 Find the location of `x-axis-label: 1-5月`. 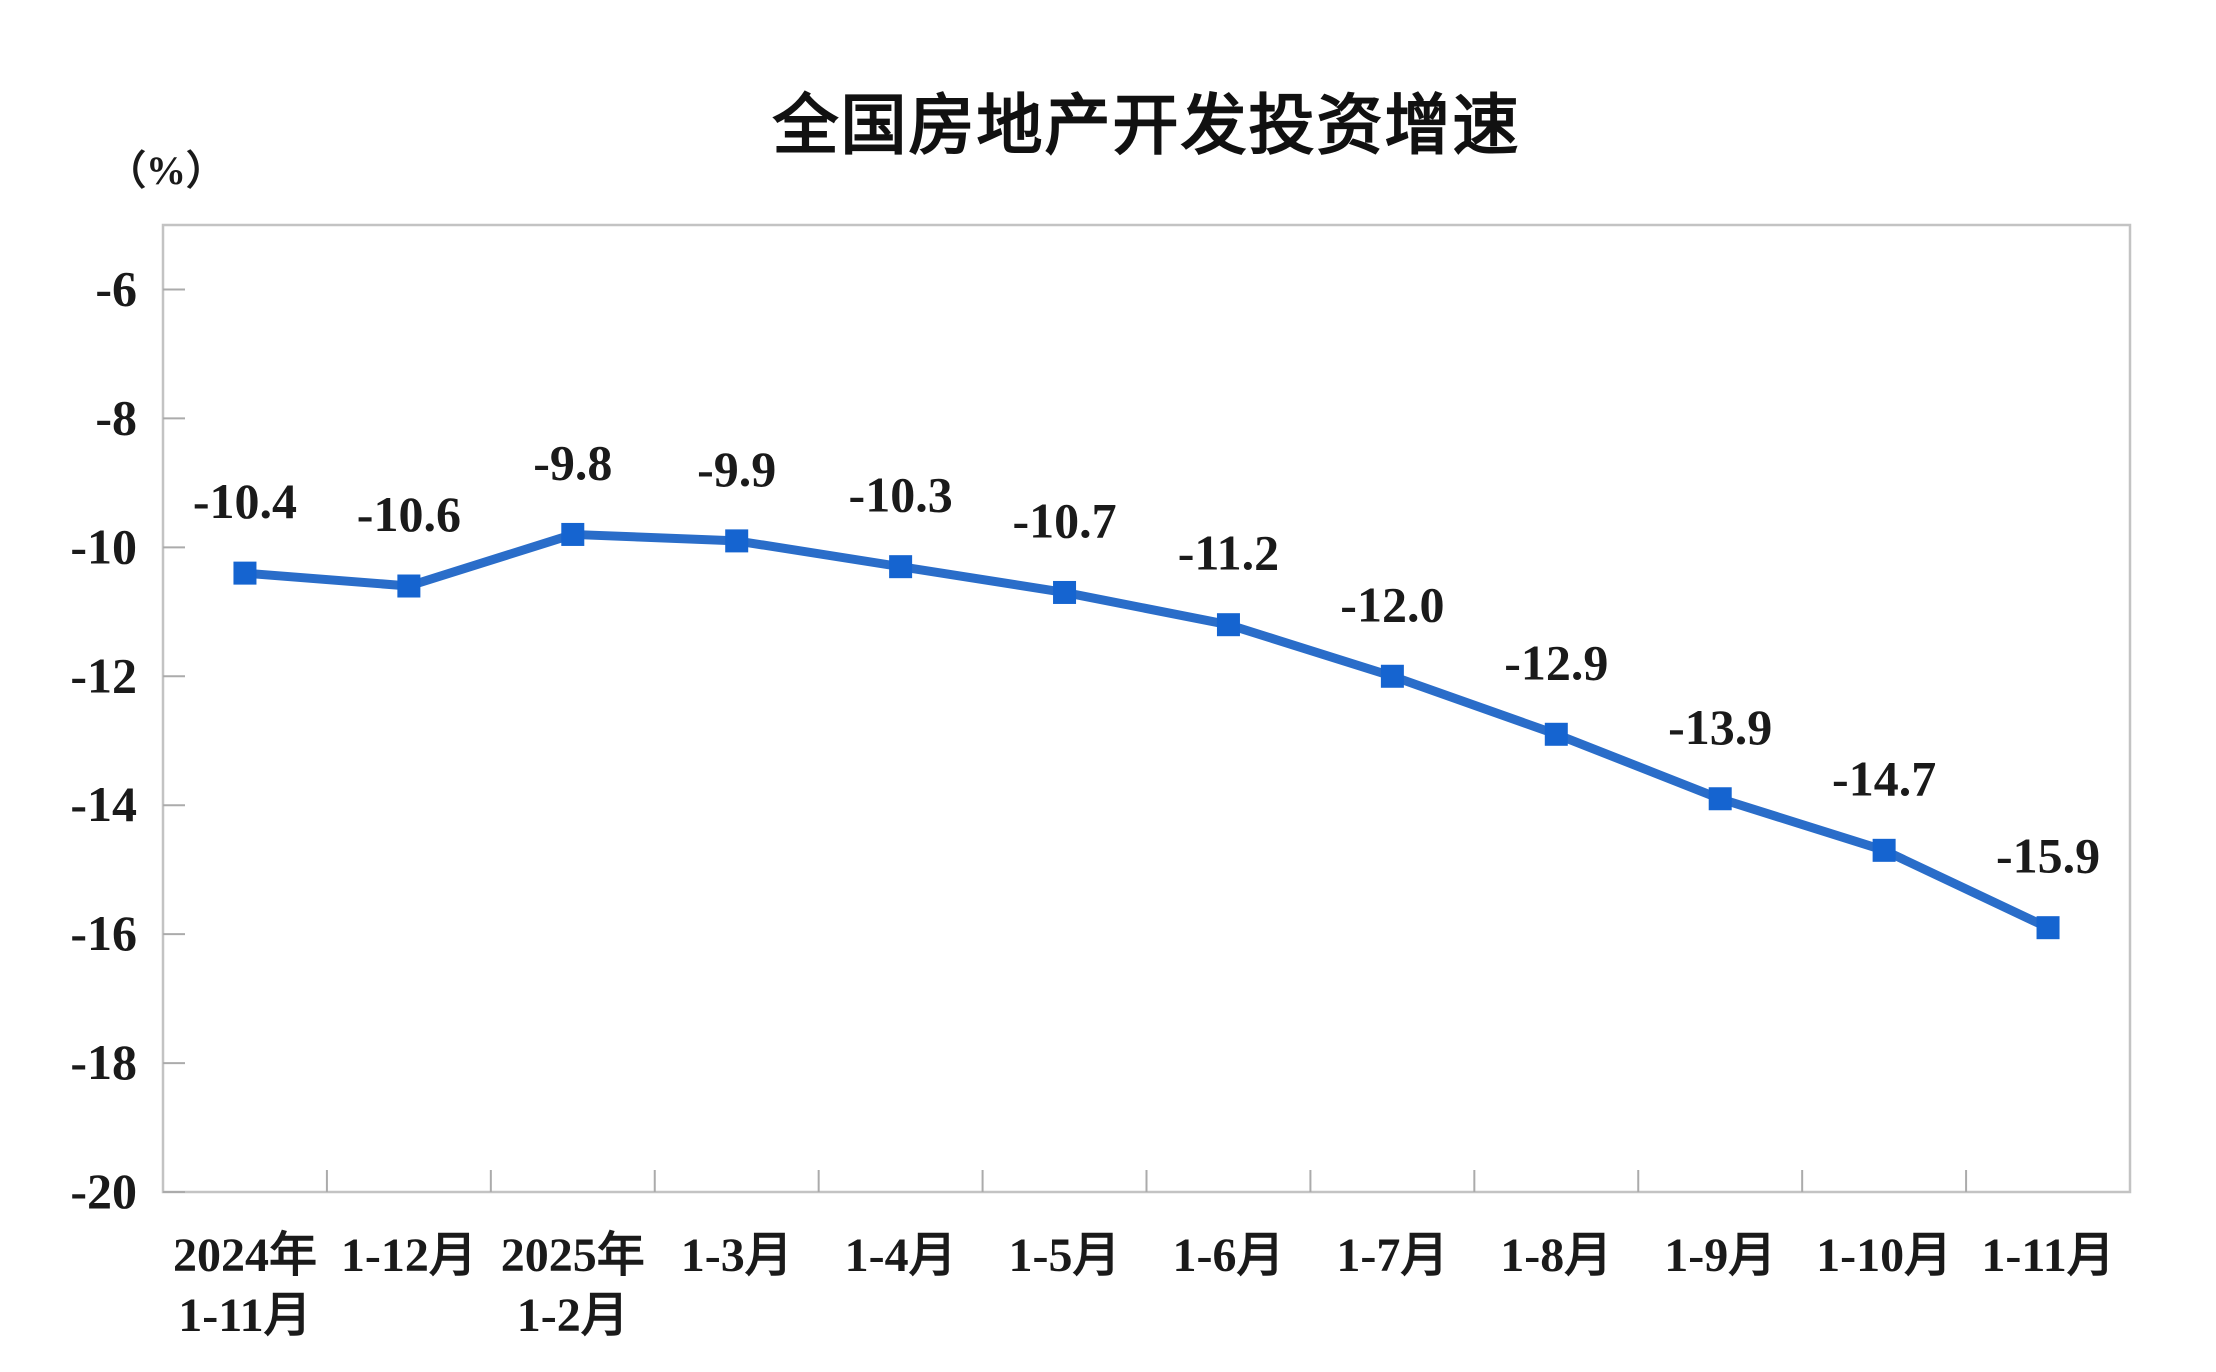

x-axis-label: 1-5月 is located at coordinates (1065, 1255).